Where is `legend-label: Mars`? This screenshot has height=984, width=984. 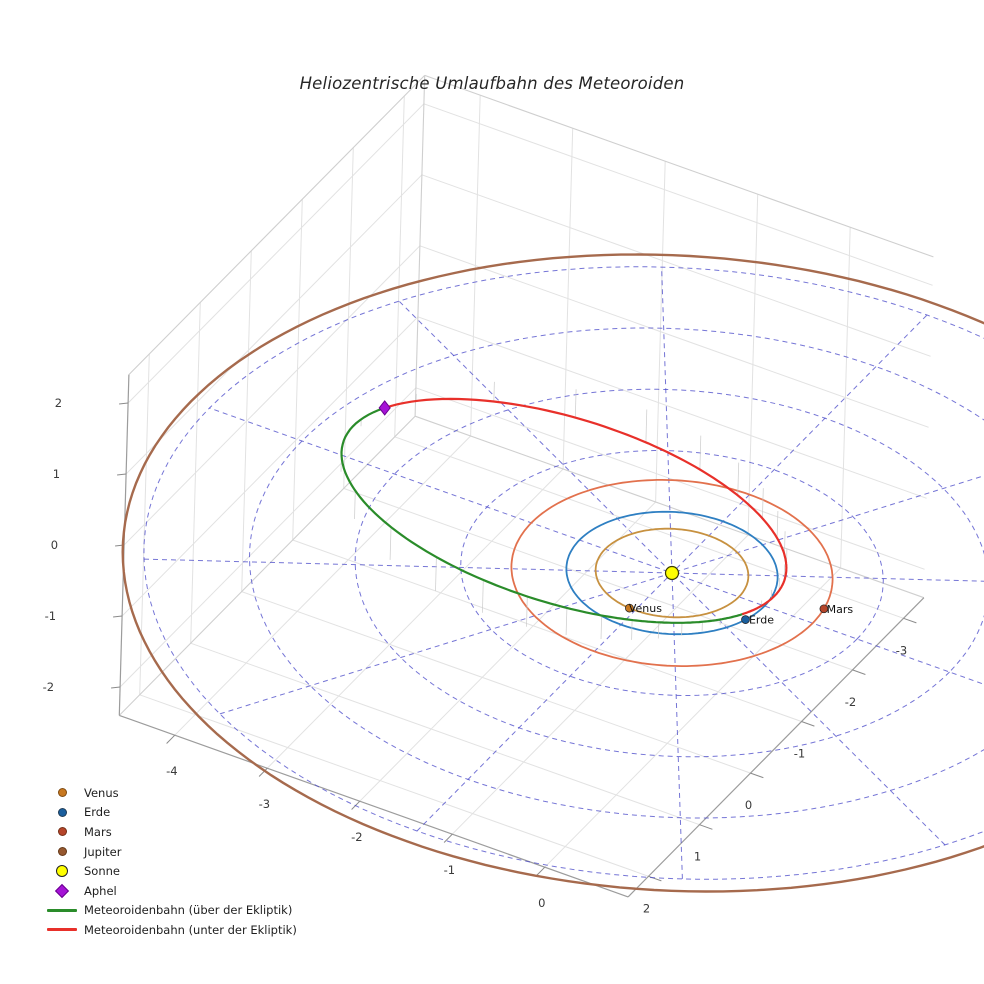
legend-label: Mars is located at coordinates (98, 831).